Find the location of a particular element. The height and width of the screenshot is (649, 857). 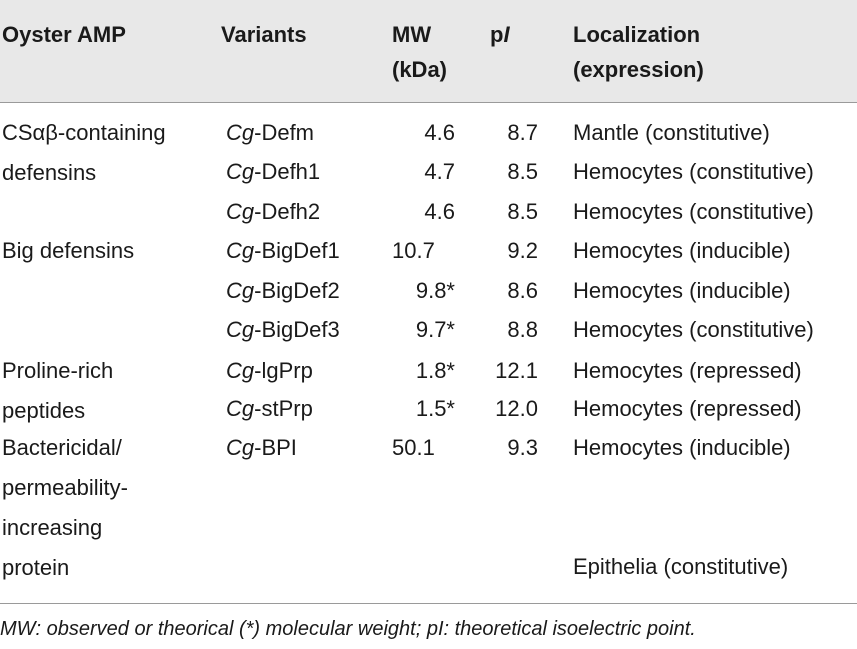

pi-cell: 8.6 is located at coordinates (522, 290).